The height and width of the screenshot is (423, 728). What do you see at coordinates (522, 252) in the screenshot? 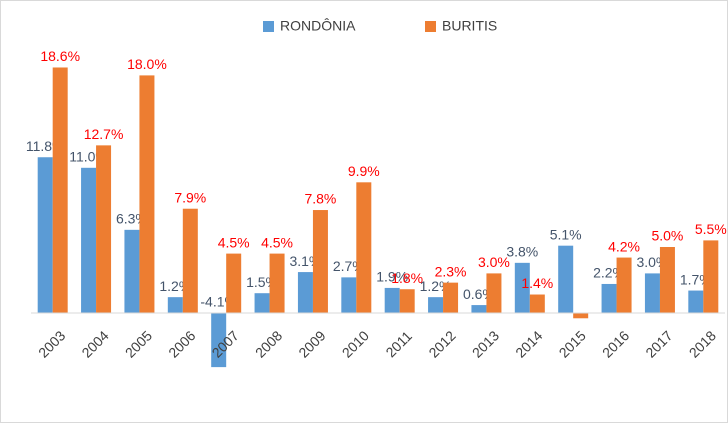
I see `data-label: 3.8%` at bounding box center [522, 252].